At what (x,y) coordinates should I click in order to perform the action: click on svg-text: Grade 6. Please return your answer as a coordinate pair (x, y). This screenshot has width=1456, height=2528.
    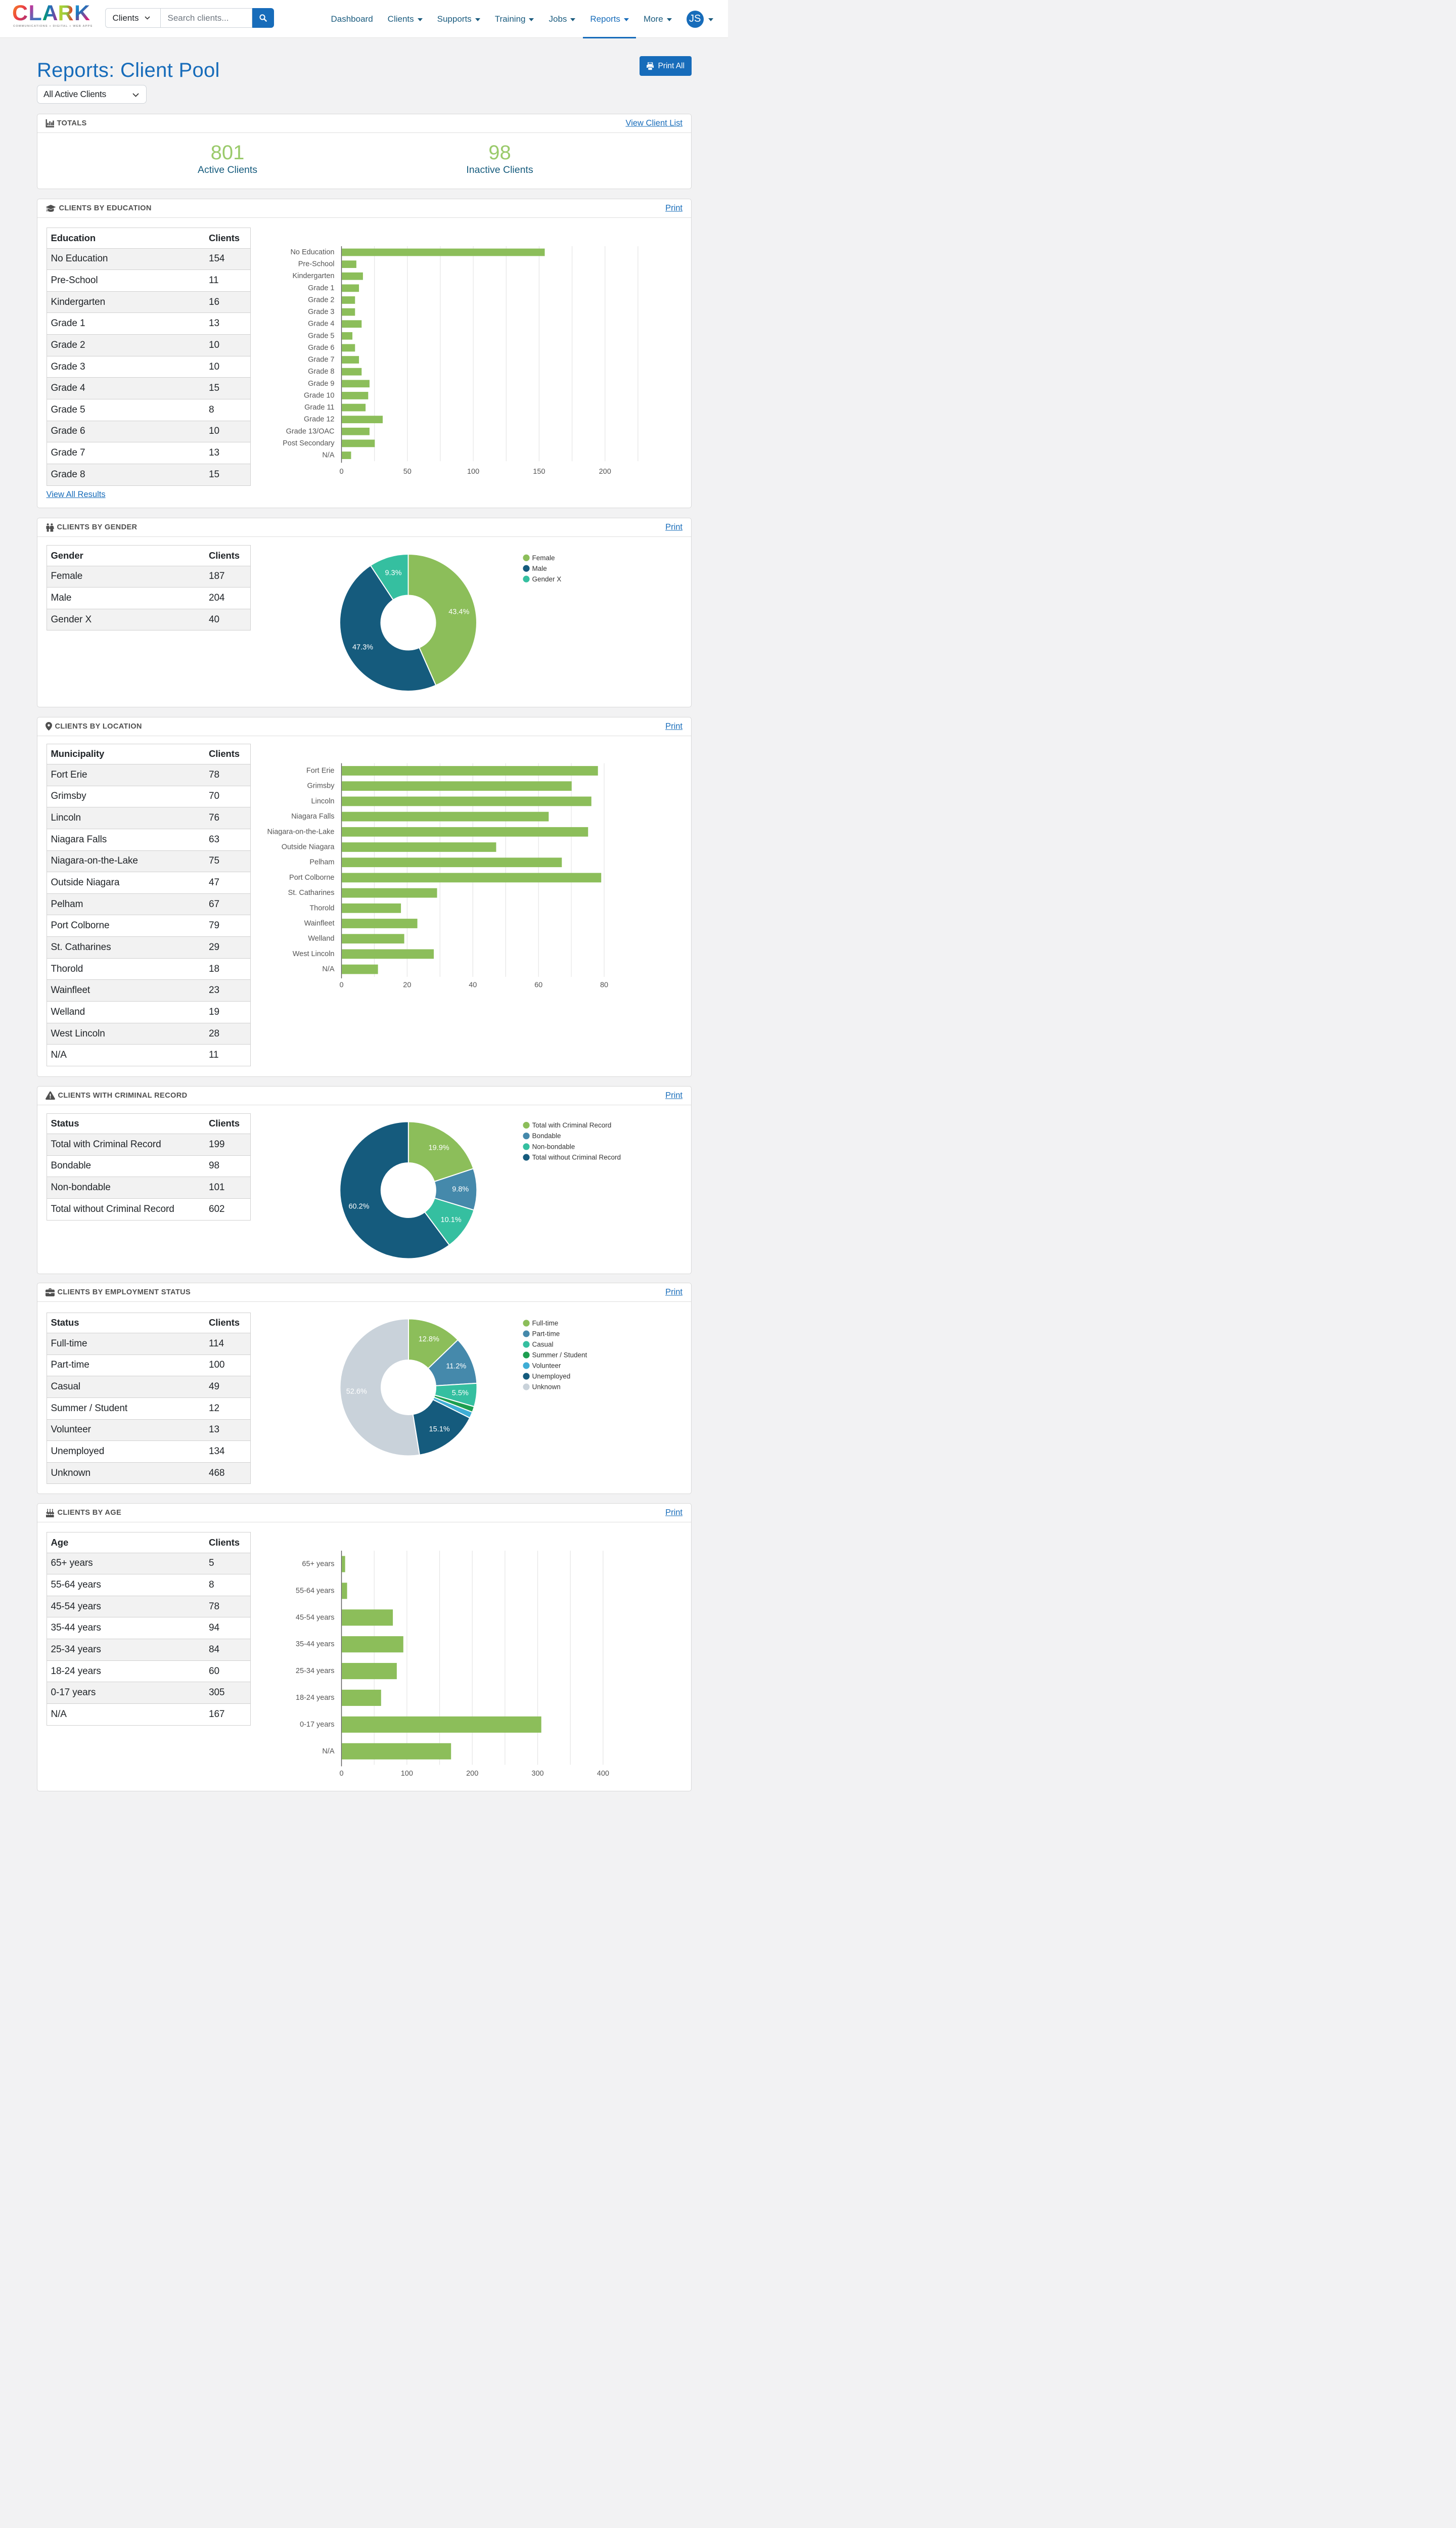
    Looking at the image, I should click on (321, 348).